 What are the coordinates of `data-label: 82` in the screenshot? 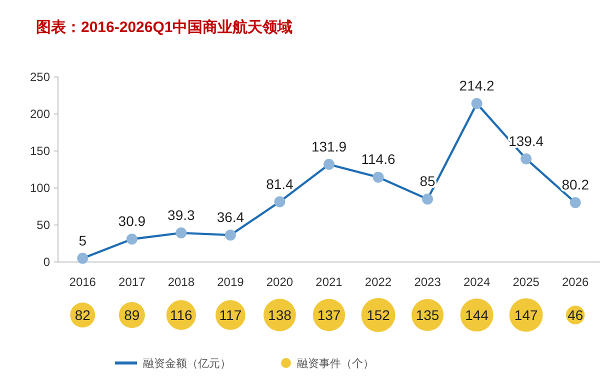 It's located at (82, 315).